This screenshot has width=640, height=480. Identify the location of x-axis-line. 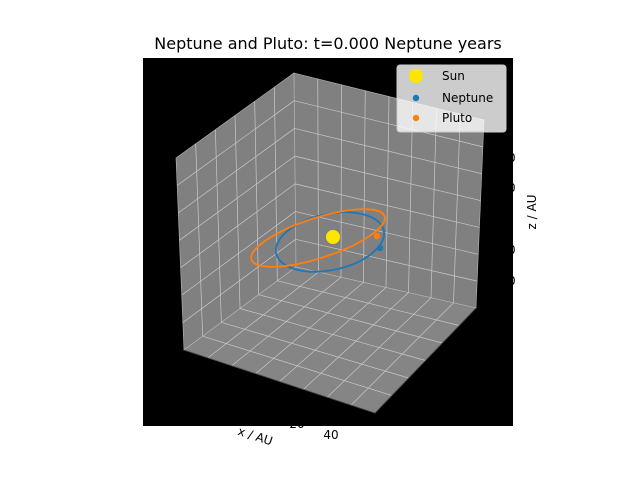
(279, 381).